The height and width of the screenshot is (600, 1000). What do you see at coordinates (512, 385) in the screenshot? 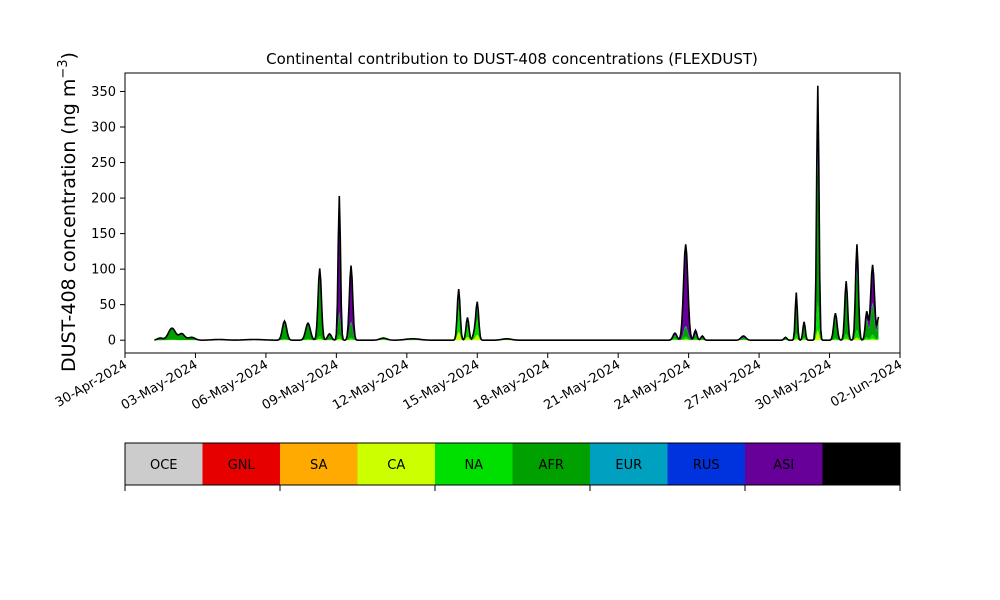
I see `x-tick-label: 18-May-2024` at bounding box center [512, 385].